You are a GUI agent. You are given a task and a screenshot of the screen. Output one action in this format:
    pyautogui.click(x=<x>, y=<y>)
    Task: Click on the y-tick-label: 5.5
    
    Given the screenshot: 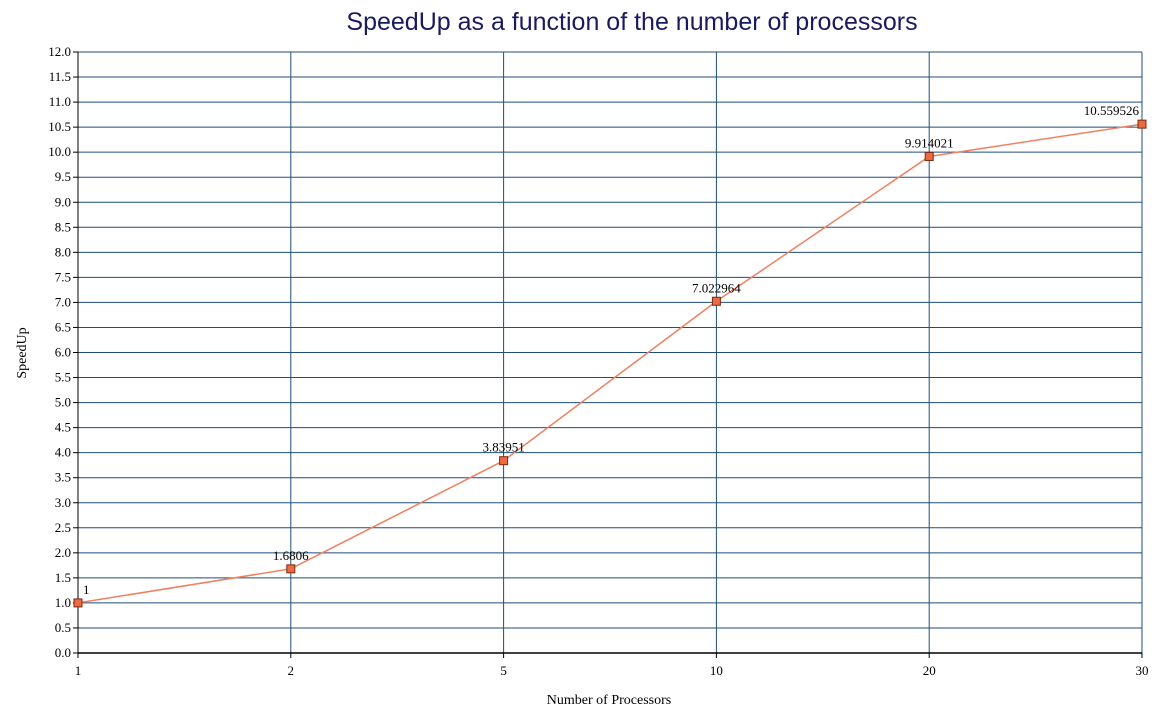 What is the action you would take?
    pyautogui.click(x=63, y=377)
    